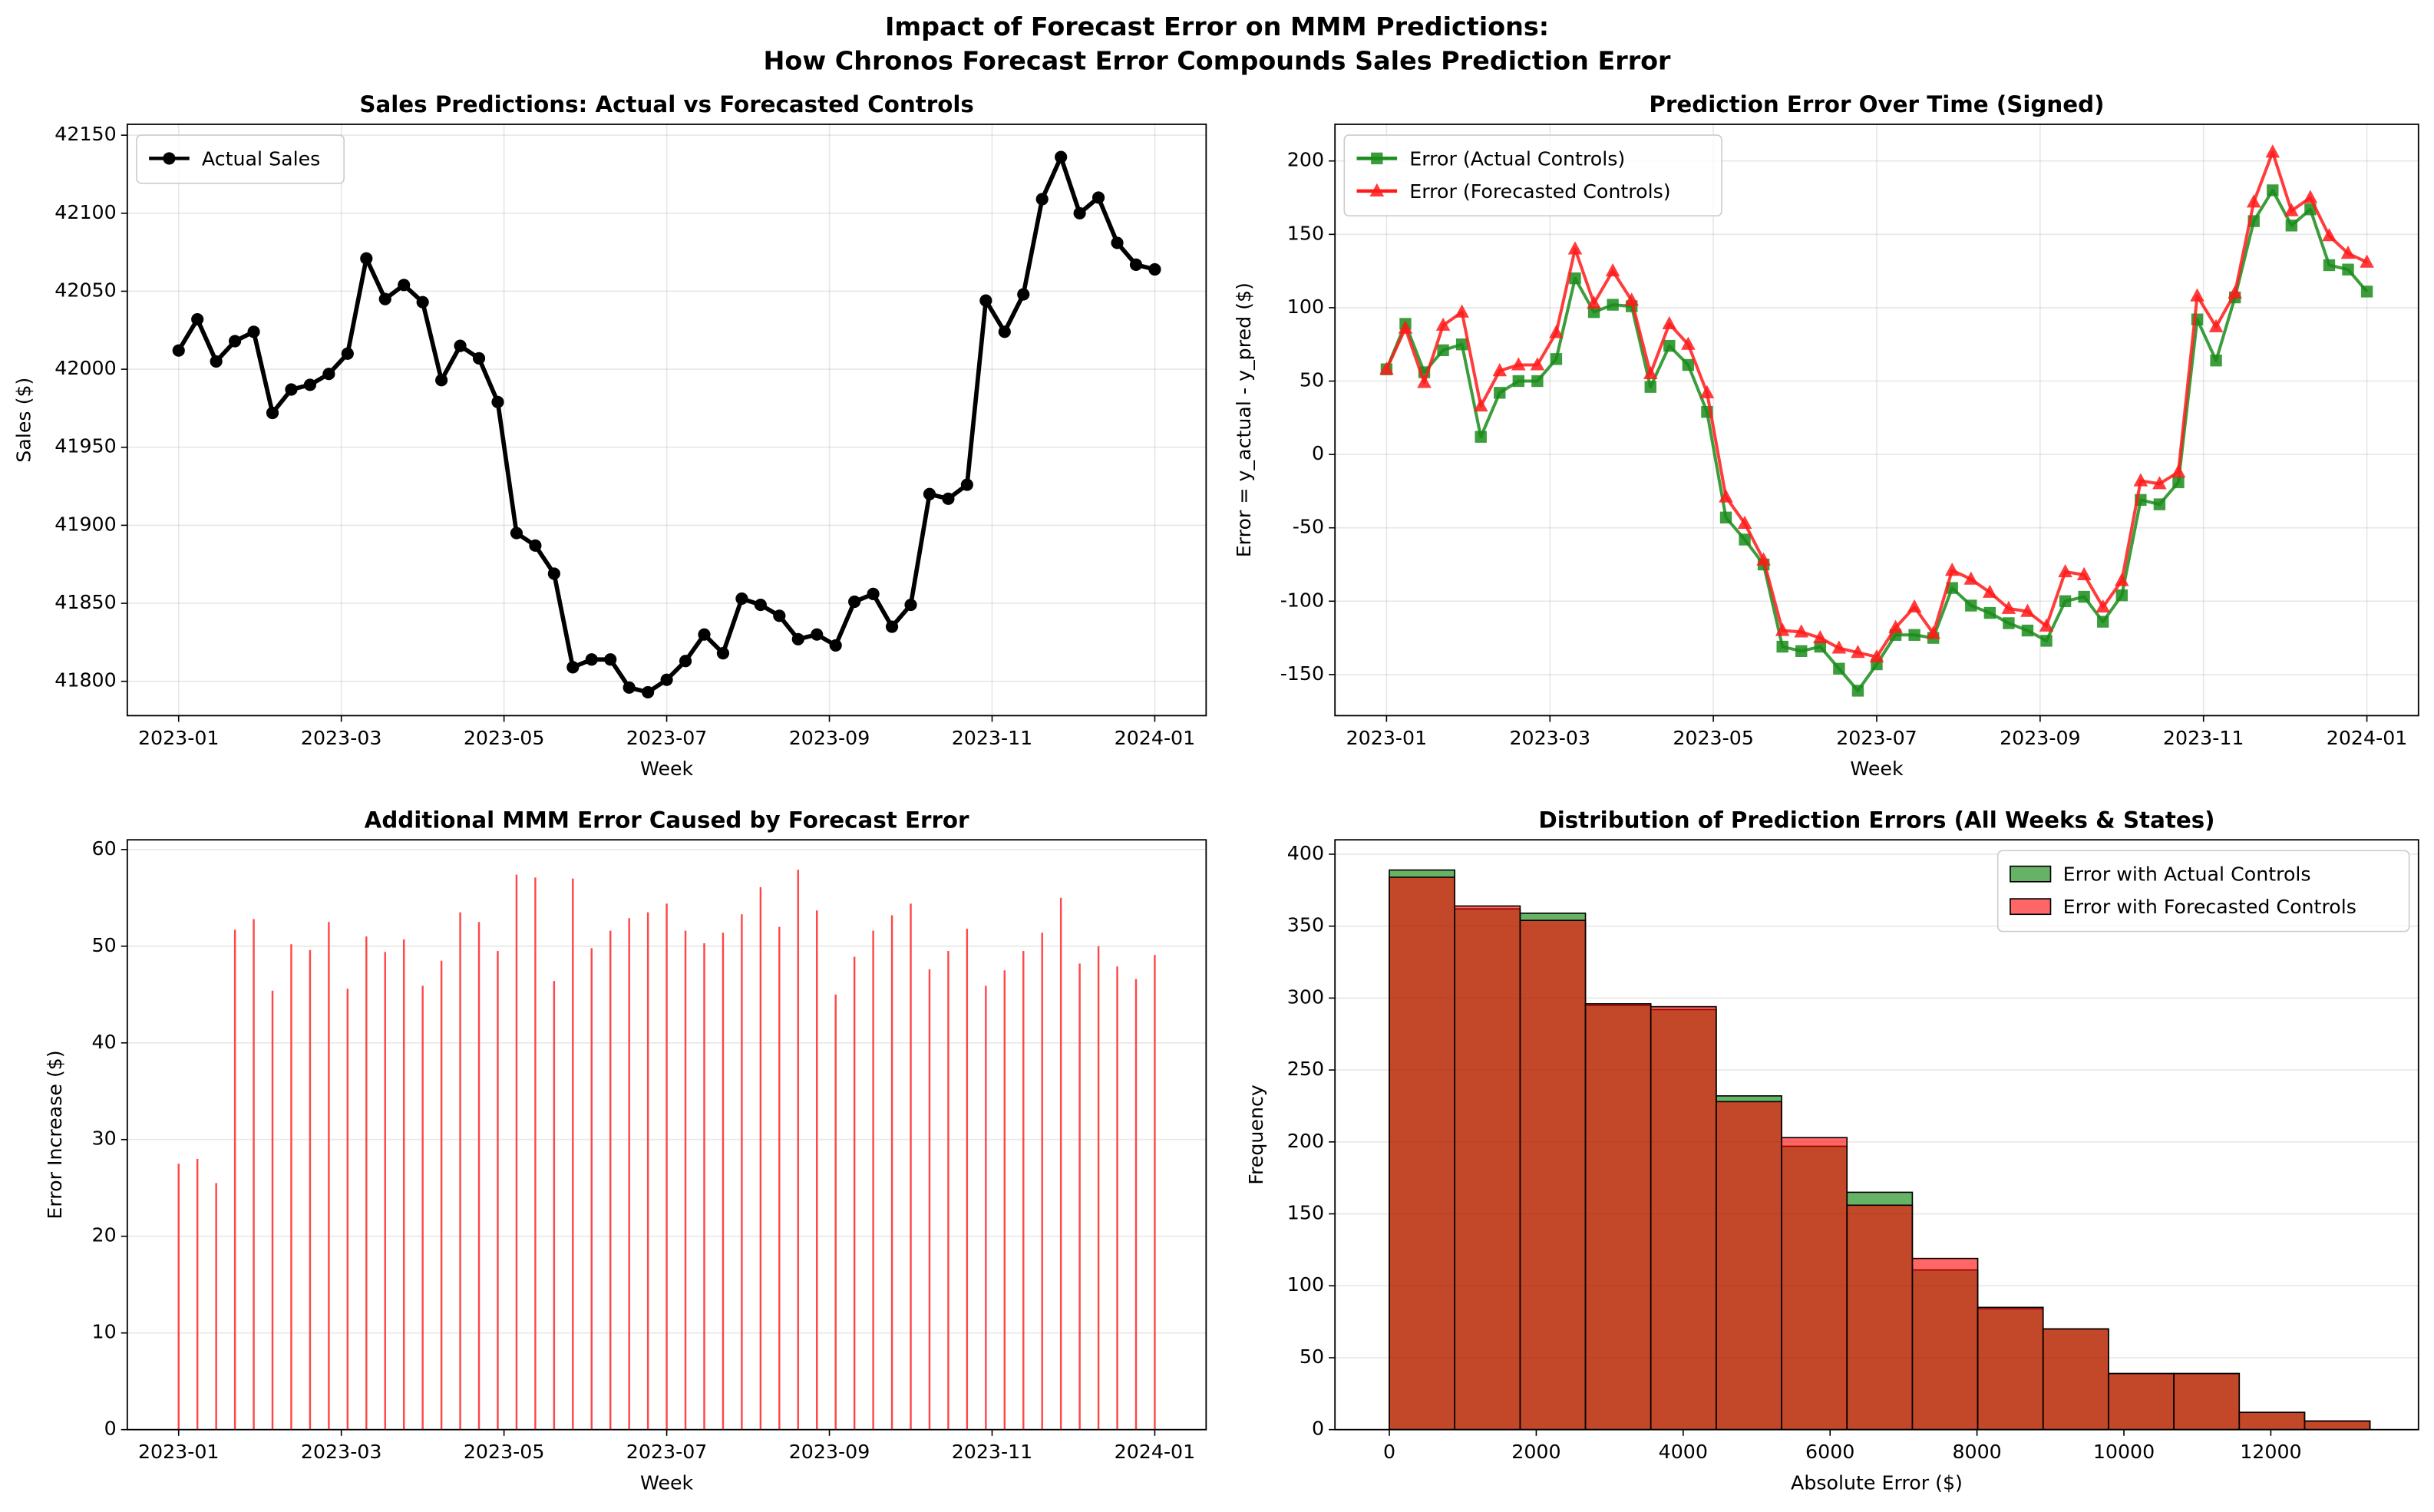 The width and height of the screenshot is (2434, 1512). Describe the element at coordinates (2031, 907) in the screenshot. I see `legend-swatch` at that location.